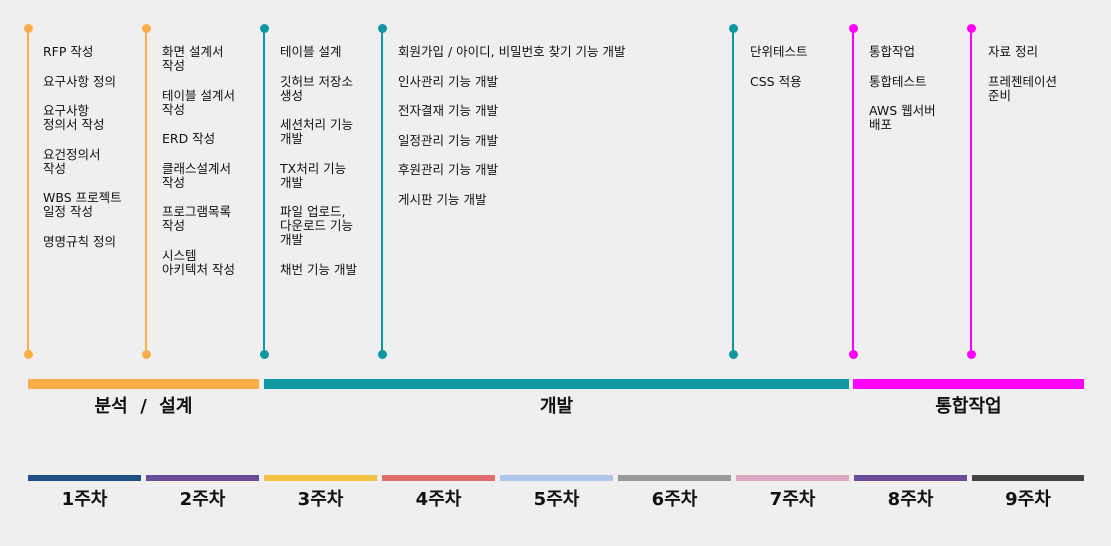 The width and height of the screenshot is (1111, 546). I want to click on task-item: 인사관리 기능 개발, so click(448, 81).